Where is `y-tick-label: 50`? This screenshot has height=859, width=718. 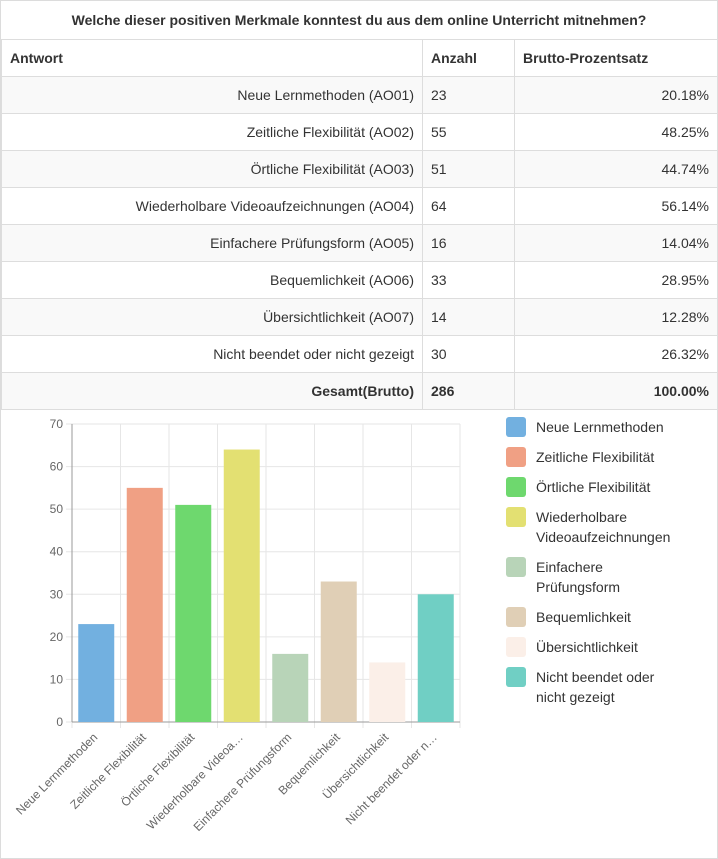 y-tick-label: 50 is located at coordinates (57, 509).